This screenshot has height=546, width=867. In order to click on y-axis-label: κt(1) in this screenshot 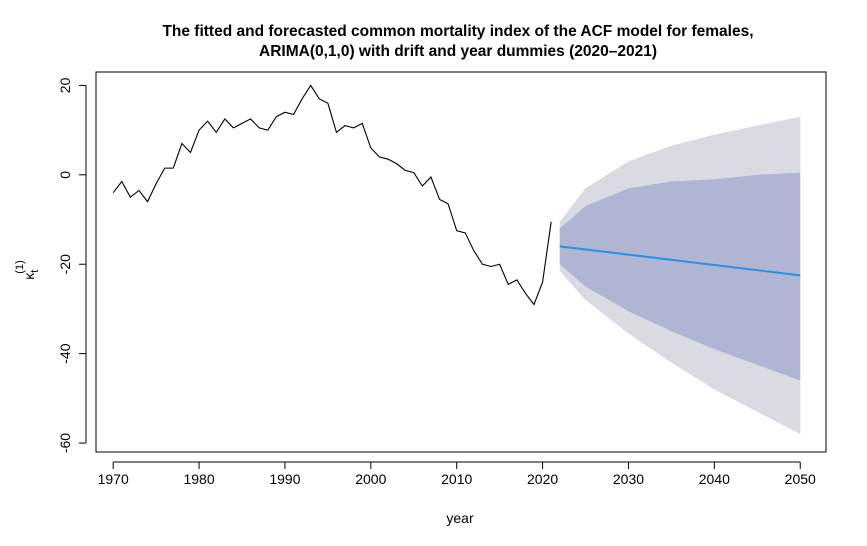, I will do `click(27, 270)`.